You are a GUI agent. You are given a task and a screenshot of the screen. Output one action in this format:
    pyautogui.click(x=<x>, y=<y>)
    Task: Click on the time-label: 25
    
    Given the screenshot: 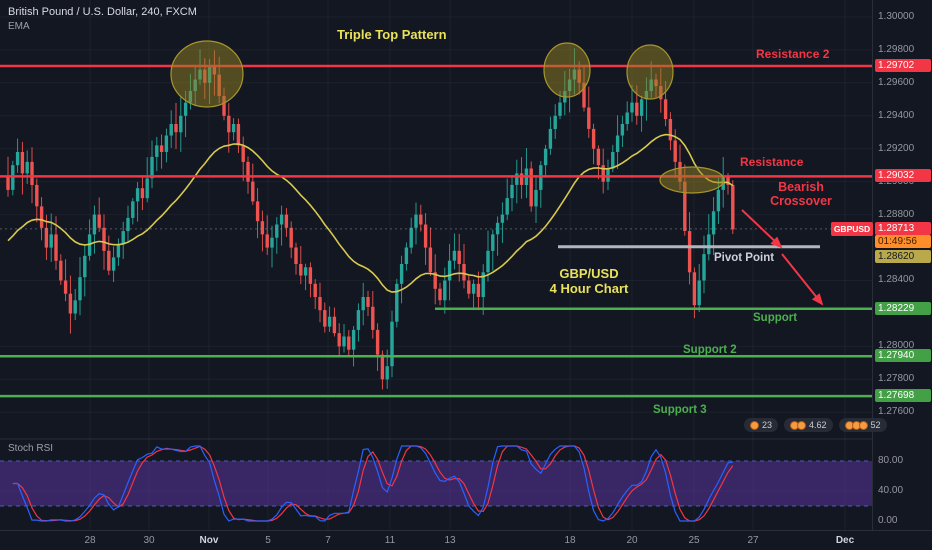 What is the action you would take?
    pyautogui.click(x=694, y=540)
    